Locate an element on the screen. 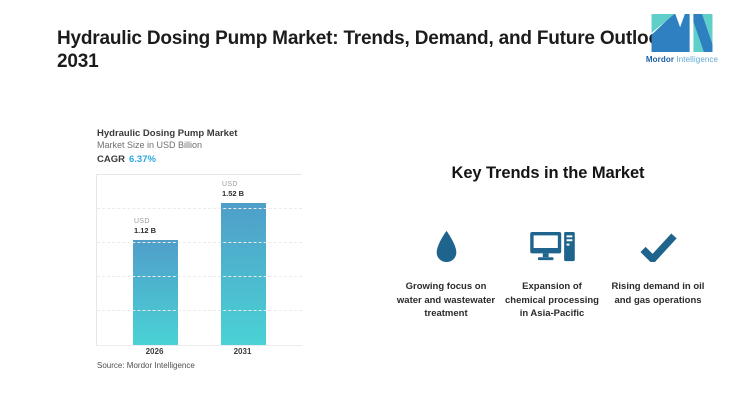  chart-plot: USD 1.12 B USD 1.52 B is located at coordinates (199, 260).